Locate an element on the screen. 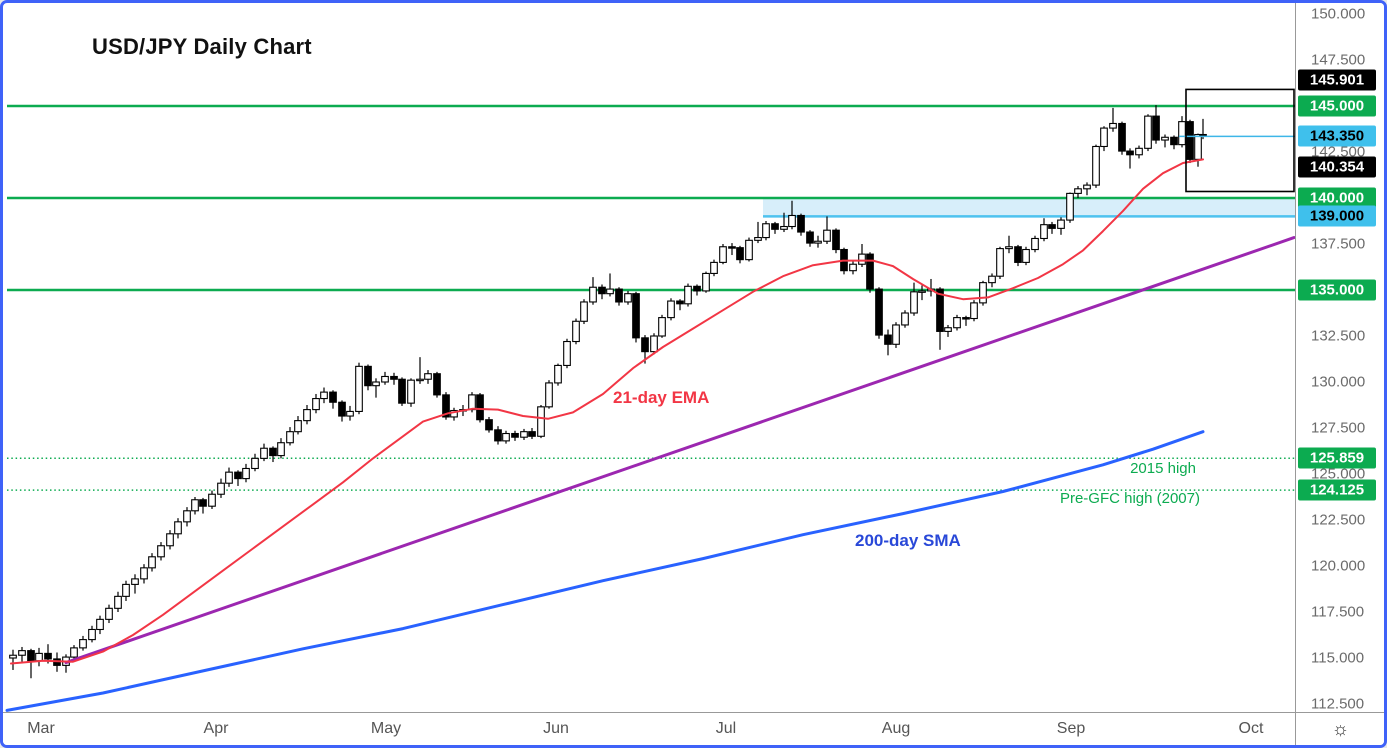 Image resolution: width=1387 pixels, height=748 pixels. month-label-oct: Oct is located at coordinates (1251, 728).